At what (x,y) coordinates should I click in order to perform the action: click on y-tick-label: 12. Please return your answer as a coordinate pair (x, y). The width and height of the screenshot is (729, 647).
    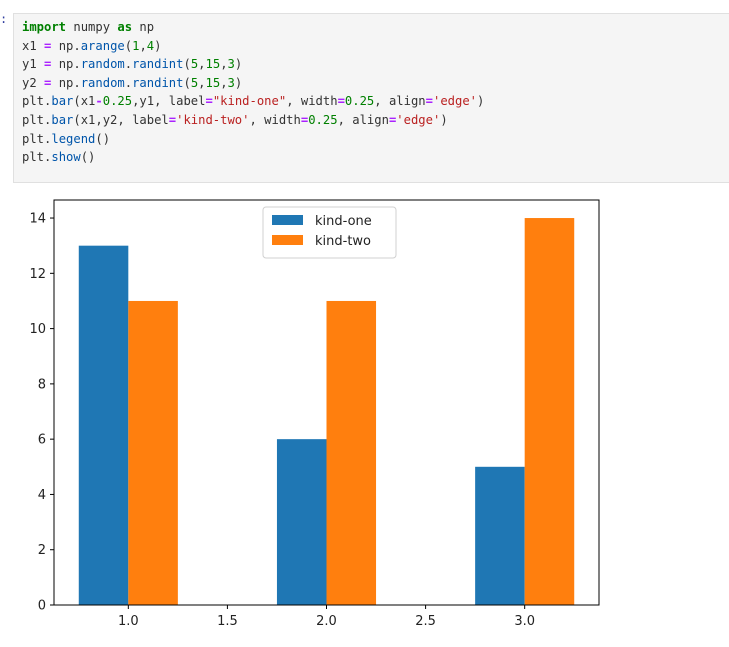
    Looking at the image, I should click on (37, 274).